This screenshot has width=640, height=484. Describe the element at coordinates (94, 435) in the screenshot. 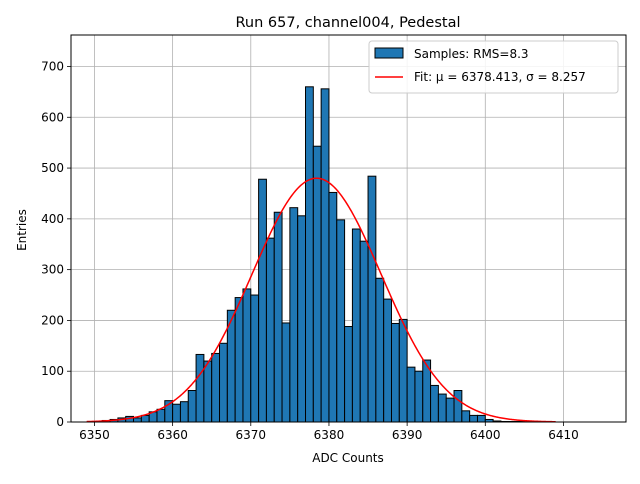

I see `x-tick-label: 6350` at that location.